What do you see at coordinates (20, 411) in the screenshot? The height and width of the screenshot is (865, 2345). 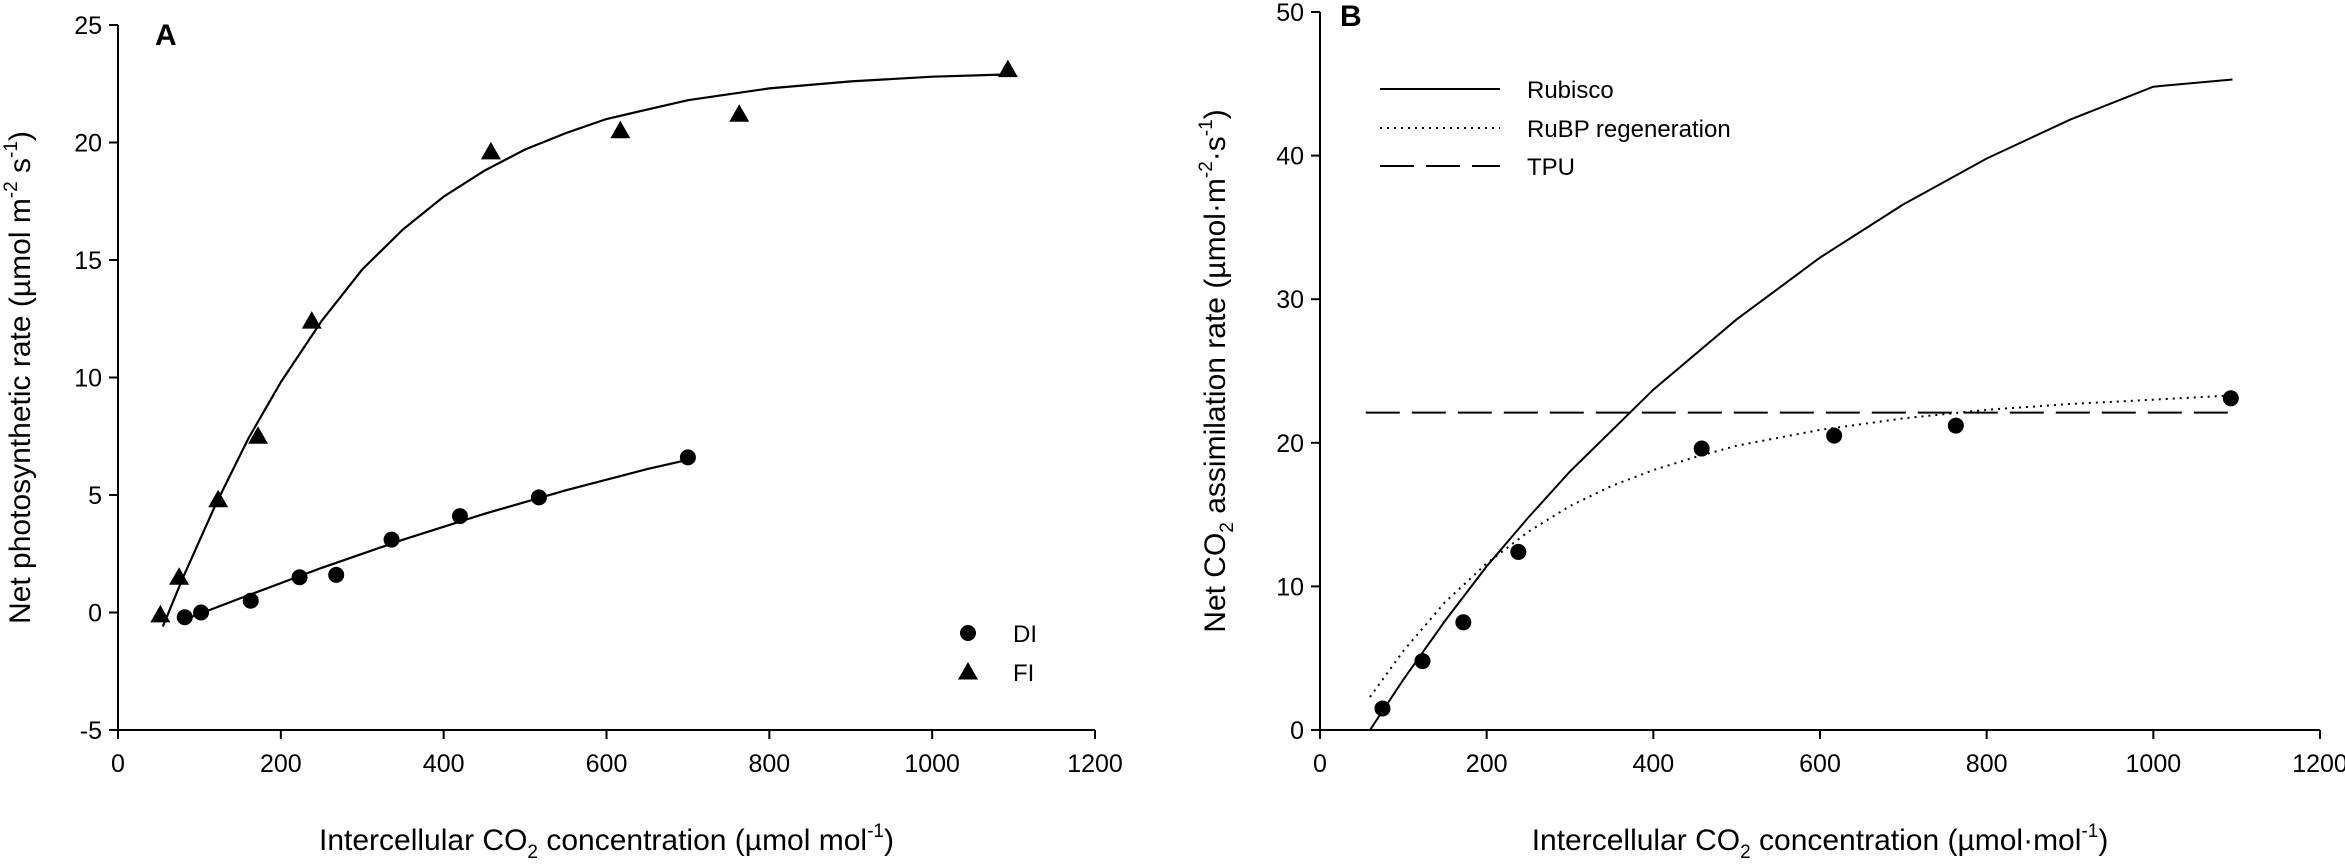 I see `y-label-text: Net photosynthetic rate (µmol m` at bounding box center [20, 411].